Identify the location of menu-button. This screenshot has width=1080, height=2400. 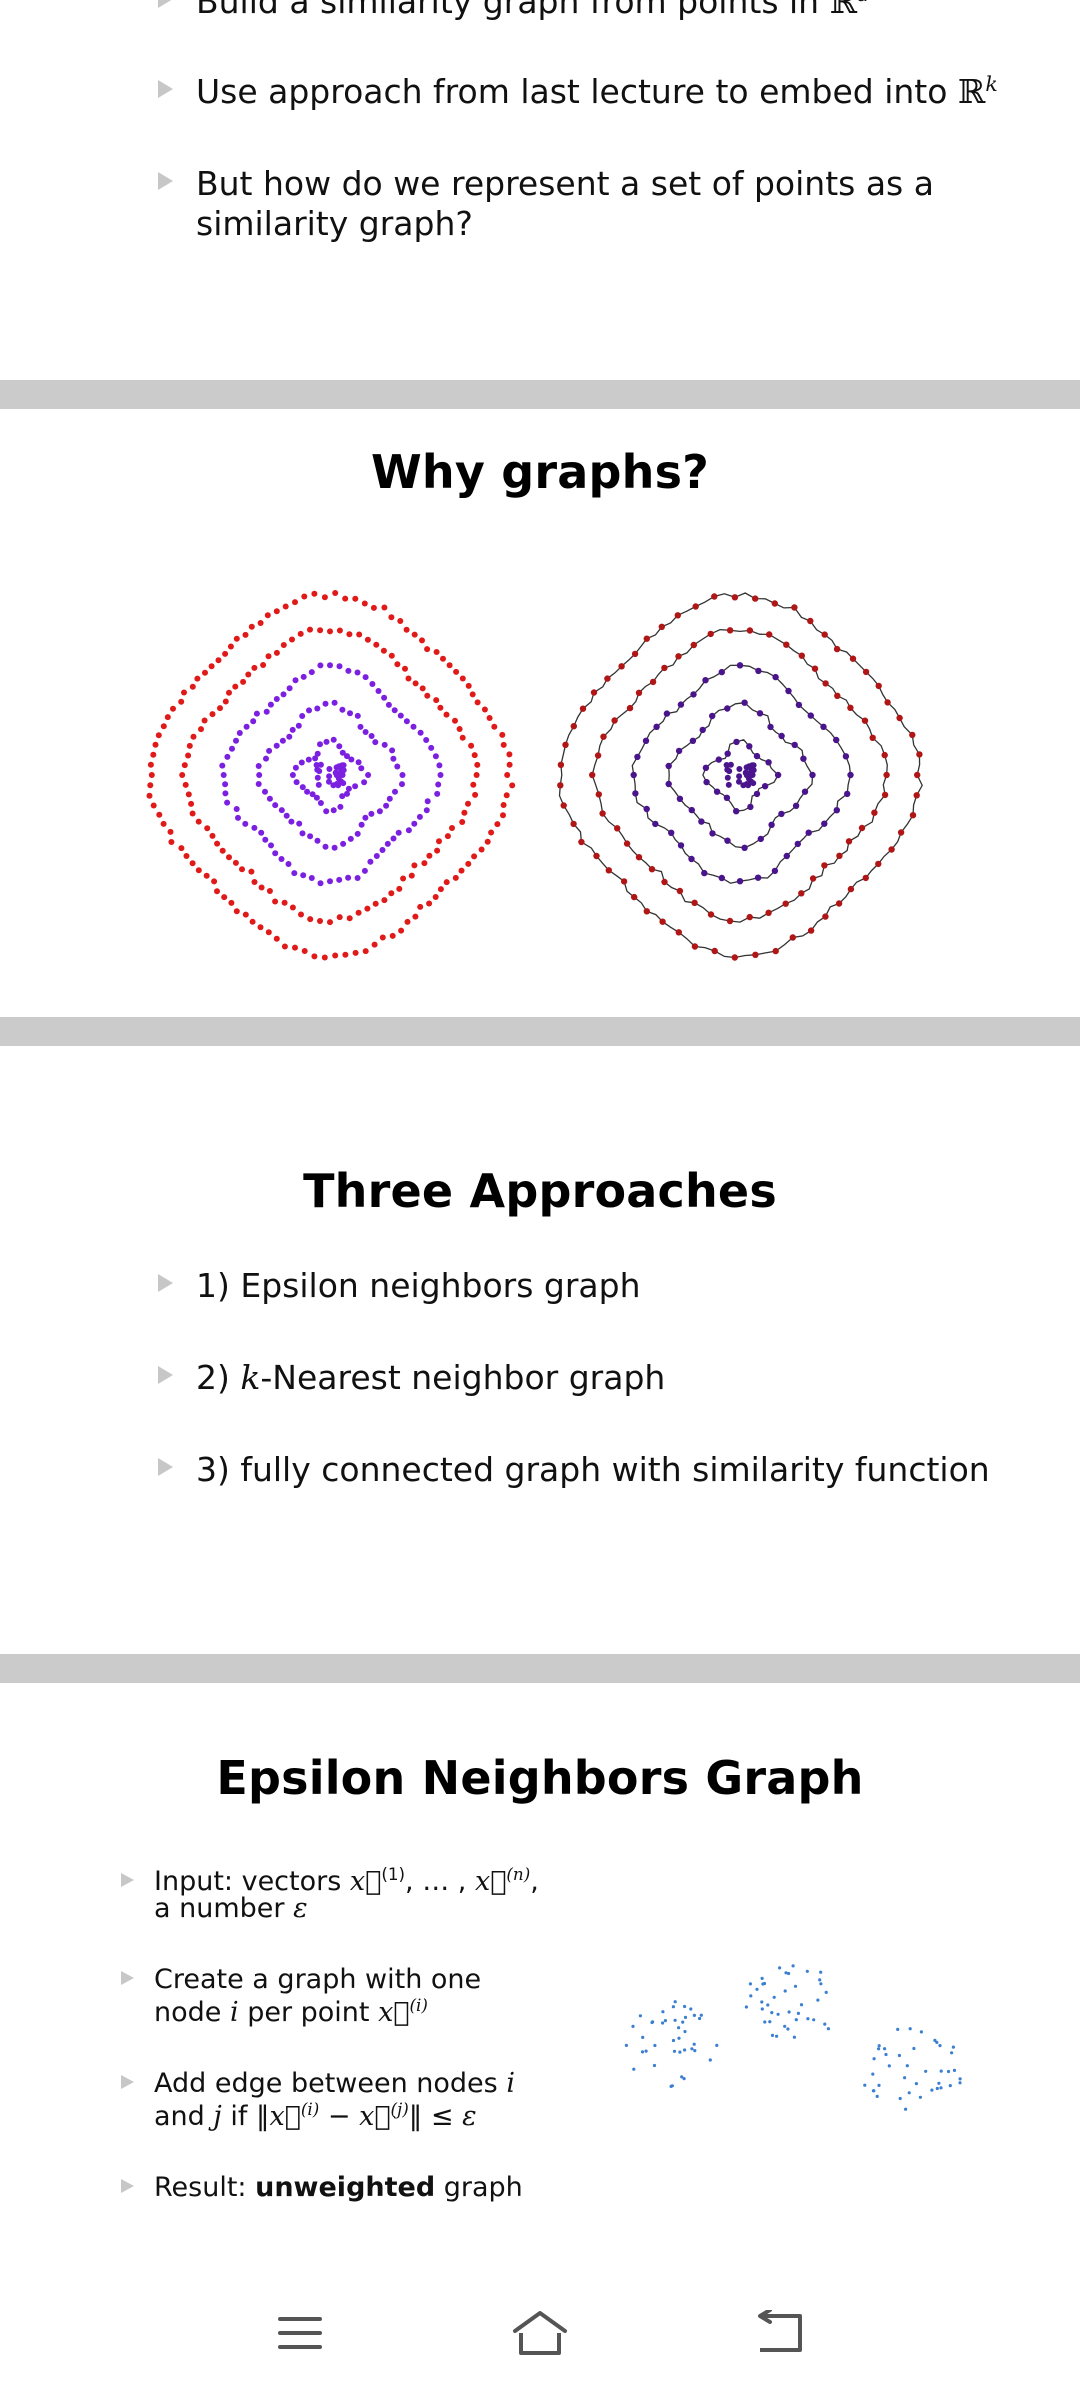
(300, 2333).